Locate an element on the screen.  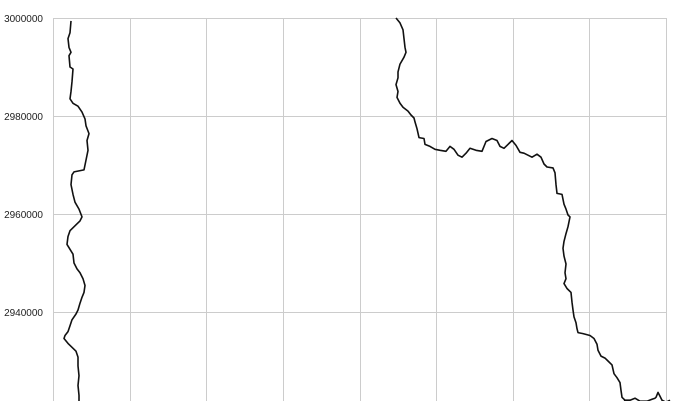
left-boundary is located at coordinates (76, 210).